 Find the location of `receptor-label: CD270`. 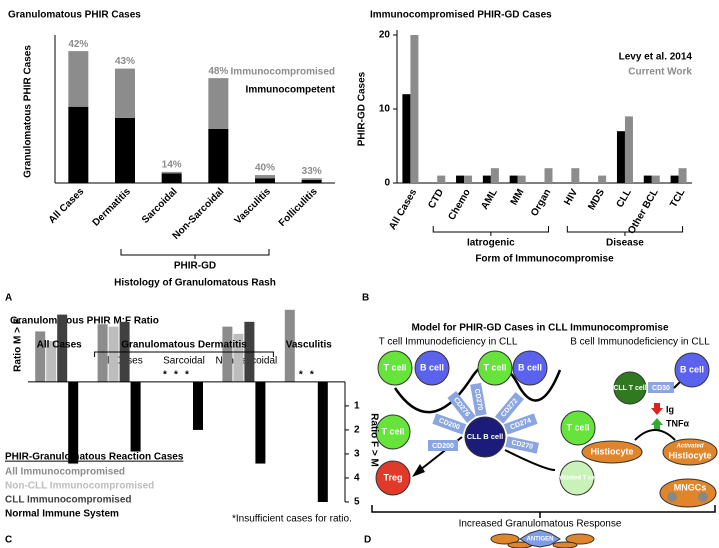

receptor-label: CD270 is located at coordinates (478, 399).